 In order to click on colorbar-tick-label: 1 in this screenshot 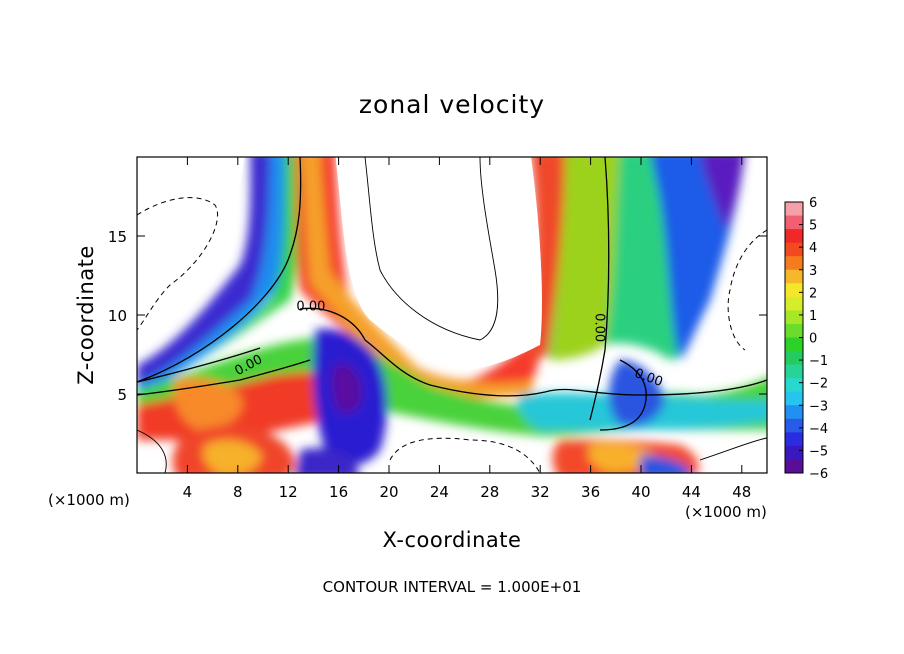, I will do `click(813, 316)`.